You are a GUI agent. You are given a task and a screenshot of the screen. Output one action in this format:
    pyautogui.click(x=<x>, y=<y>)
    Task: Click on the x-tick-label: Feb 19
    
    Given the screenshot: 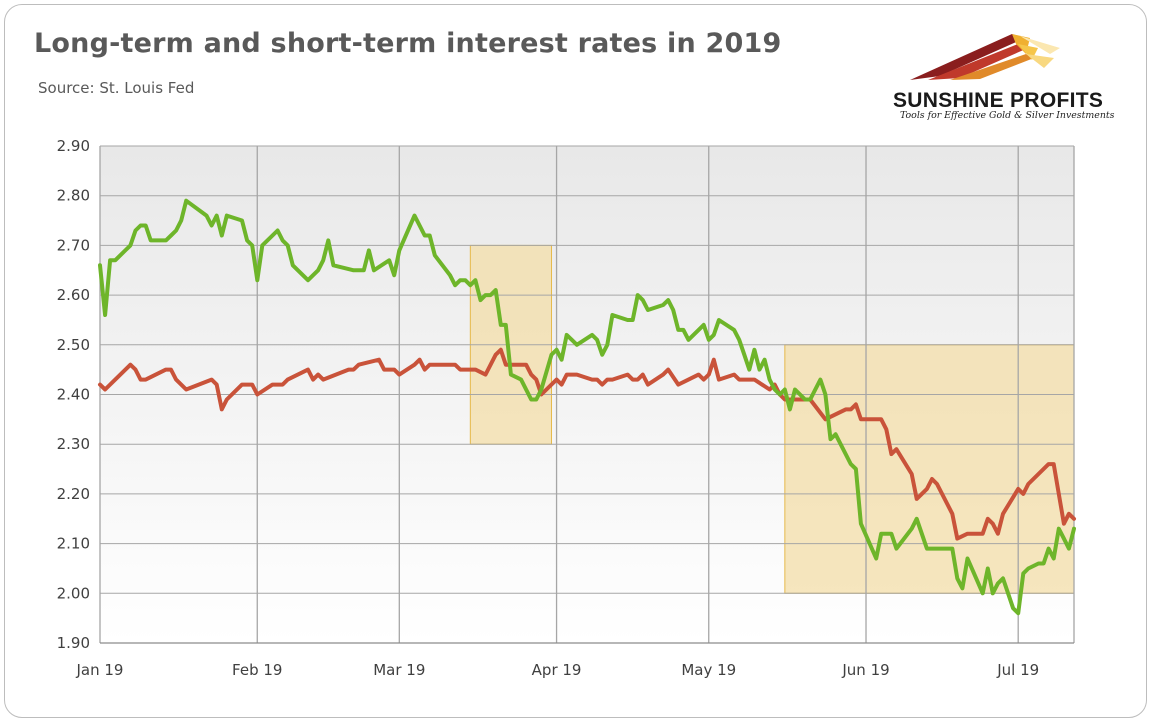 What is the action you would take?
    pyautogui.click(x=257, y=670)
    